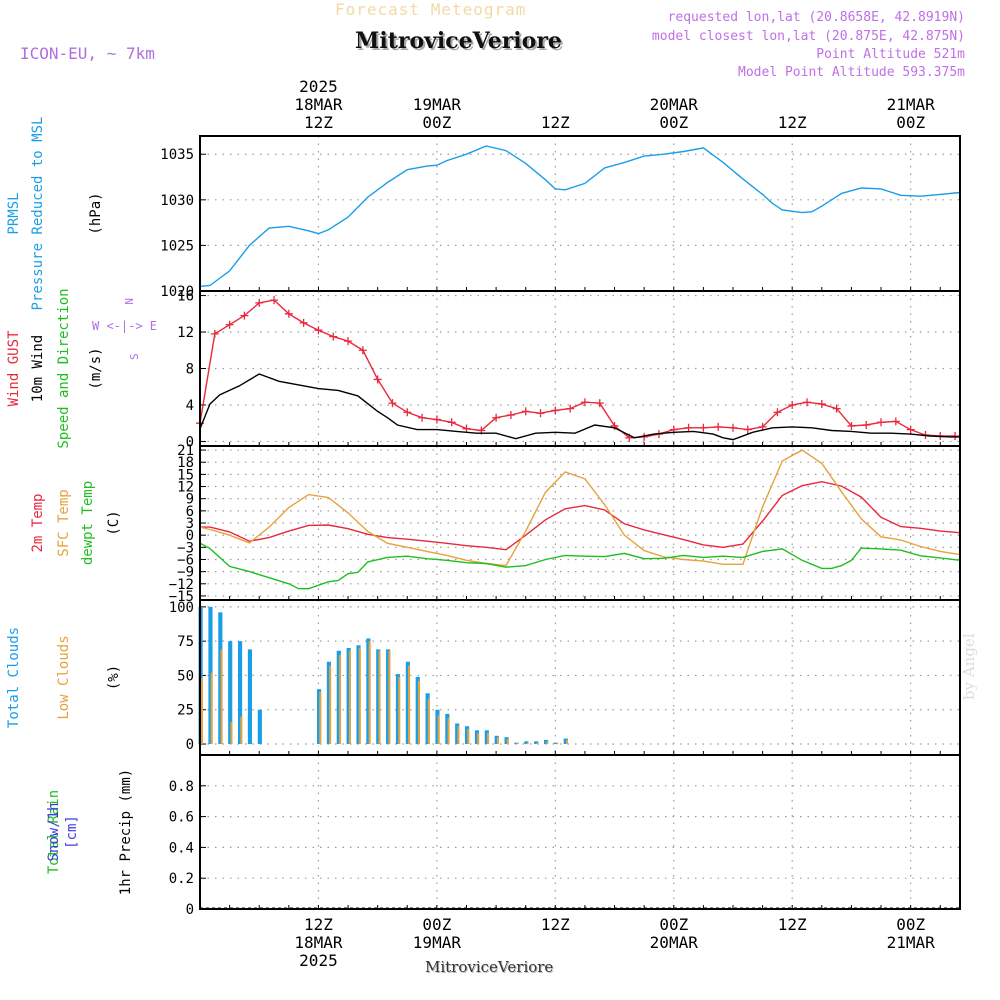 The image size is (1000, 1000). Describe the element at coordinates (190, 370) in the screenshot. I see `y-tick-label: 8` at that location.